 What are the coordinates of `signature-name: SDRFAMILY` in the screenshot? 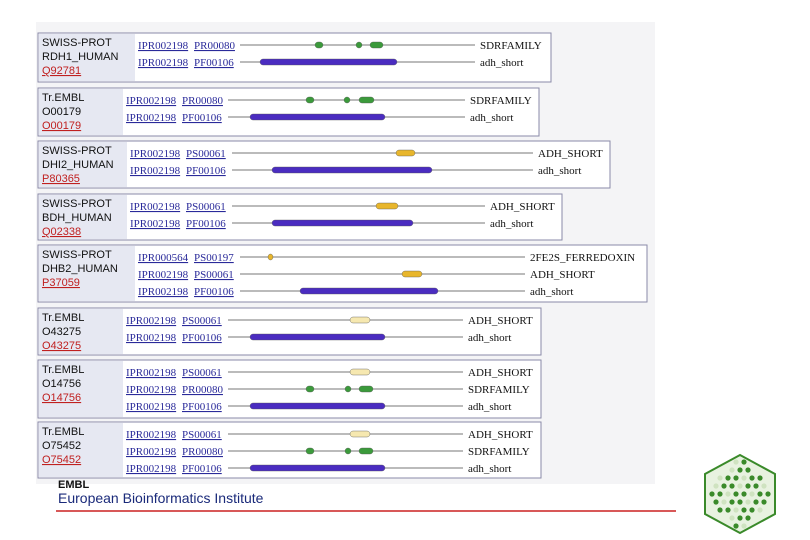 It's located at (499, 452).